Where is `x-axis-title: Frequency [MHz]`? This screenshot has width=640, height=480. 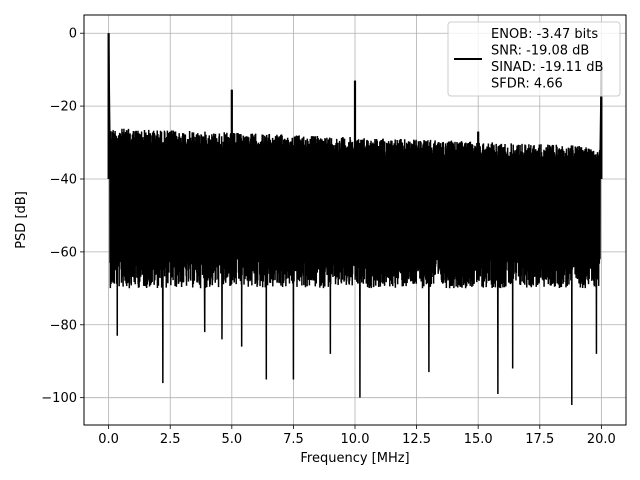 x-axis-title: Frequency [MHz] is located at coordinates (354, 458).